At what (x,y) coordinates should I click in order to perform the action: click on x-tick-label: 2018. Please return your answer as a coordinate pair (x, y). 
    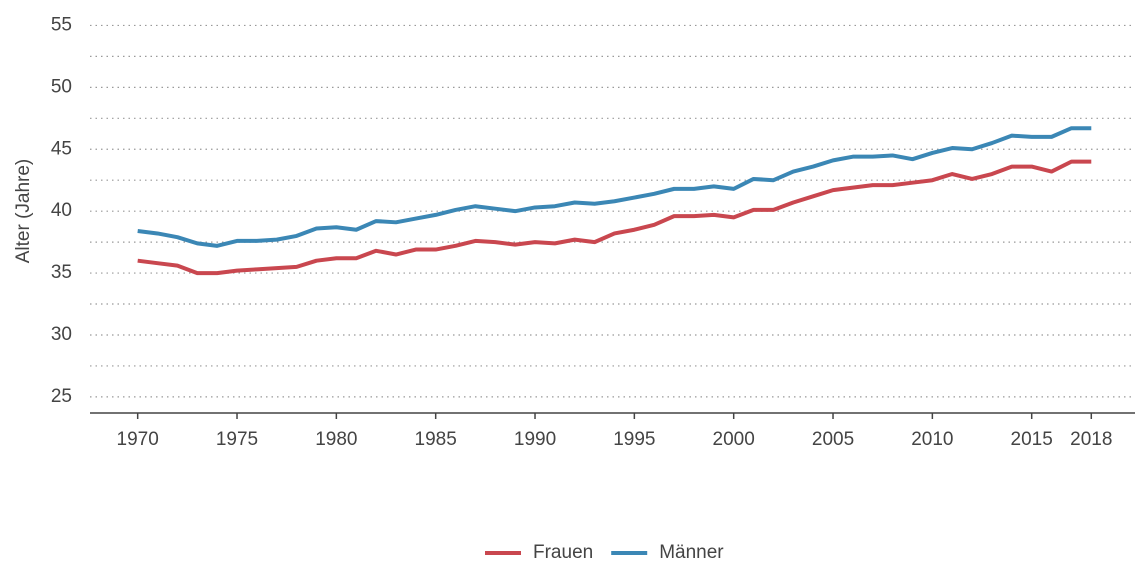
    Looking at the image, I should click on (1091, 439).